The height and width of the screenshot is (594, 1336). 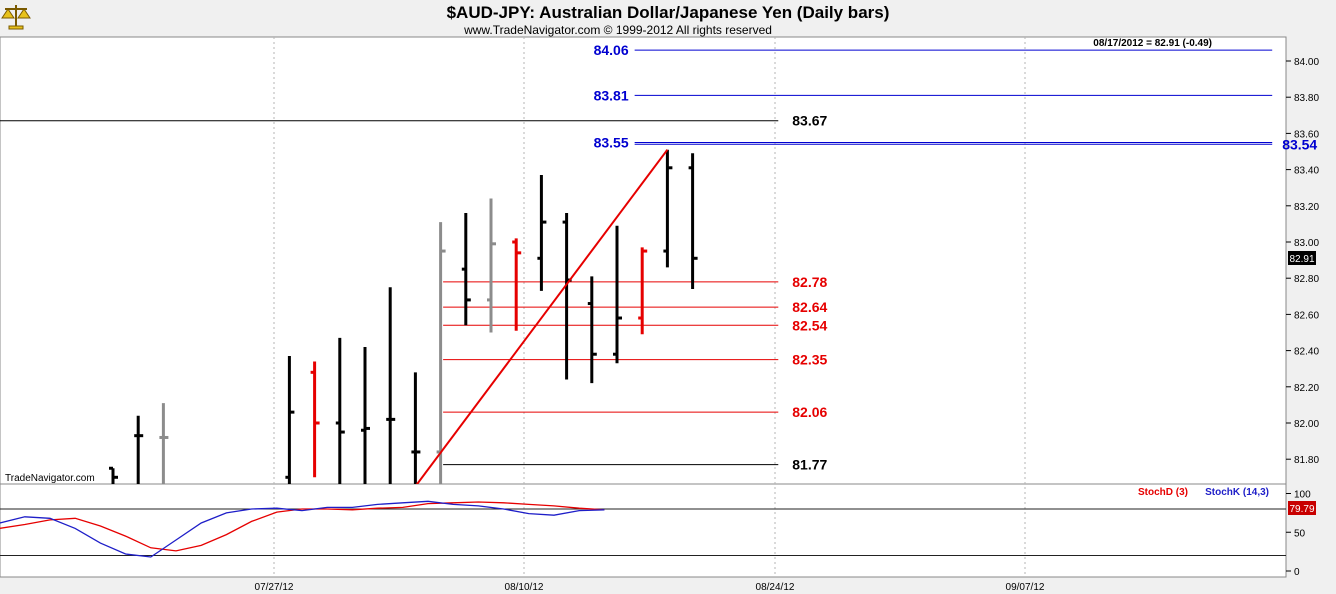 I want to click on y-tick-label: 81.80, so click(x=1306, y=460).